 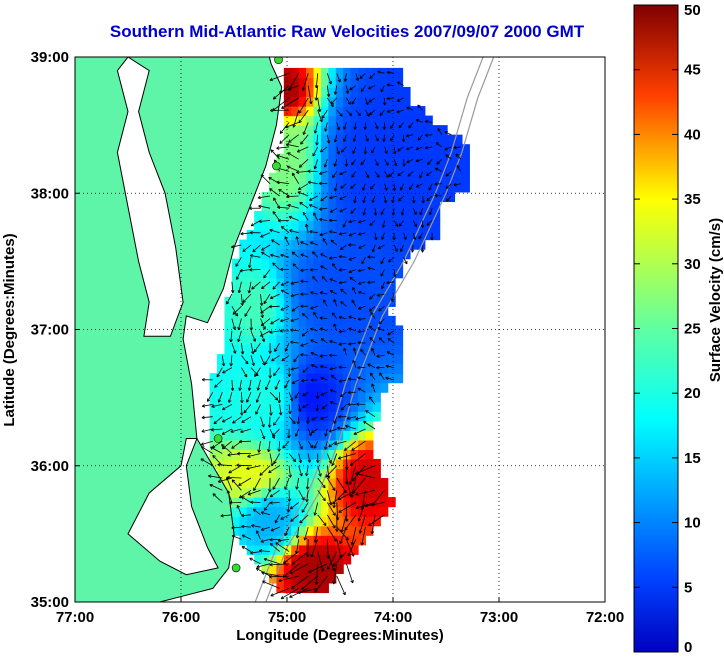 I want to click on y-tick-label: 37:00, so click(x=50, y=330).